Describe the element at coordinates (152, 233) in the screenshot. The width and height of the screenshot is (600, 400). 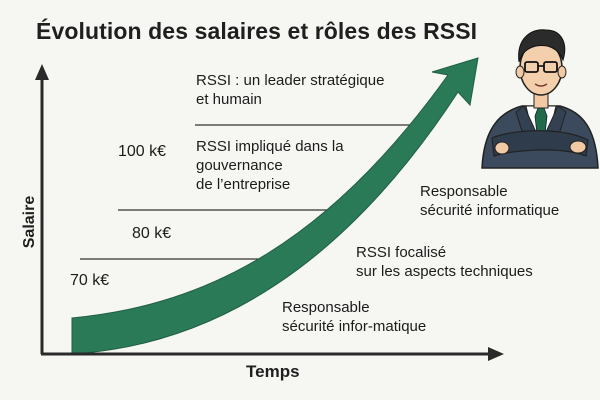
I see `salary-label-80k: 80 k€` at that location.